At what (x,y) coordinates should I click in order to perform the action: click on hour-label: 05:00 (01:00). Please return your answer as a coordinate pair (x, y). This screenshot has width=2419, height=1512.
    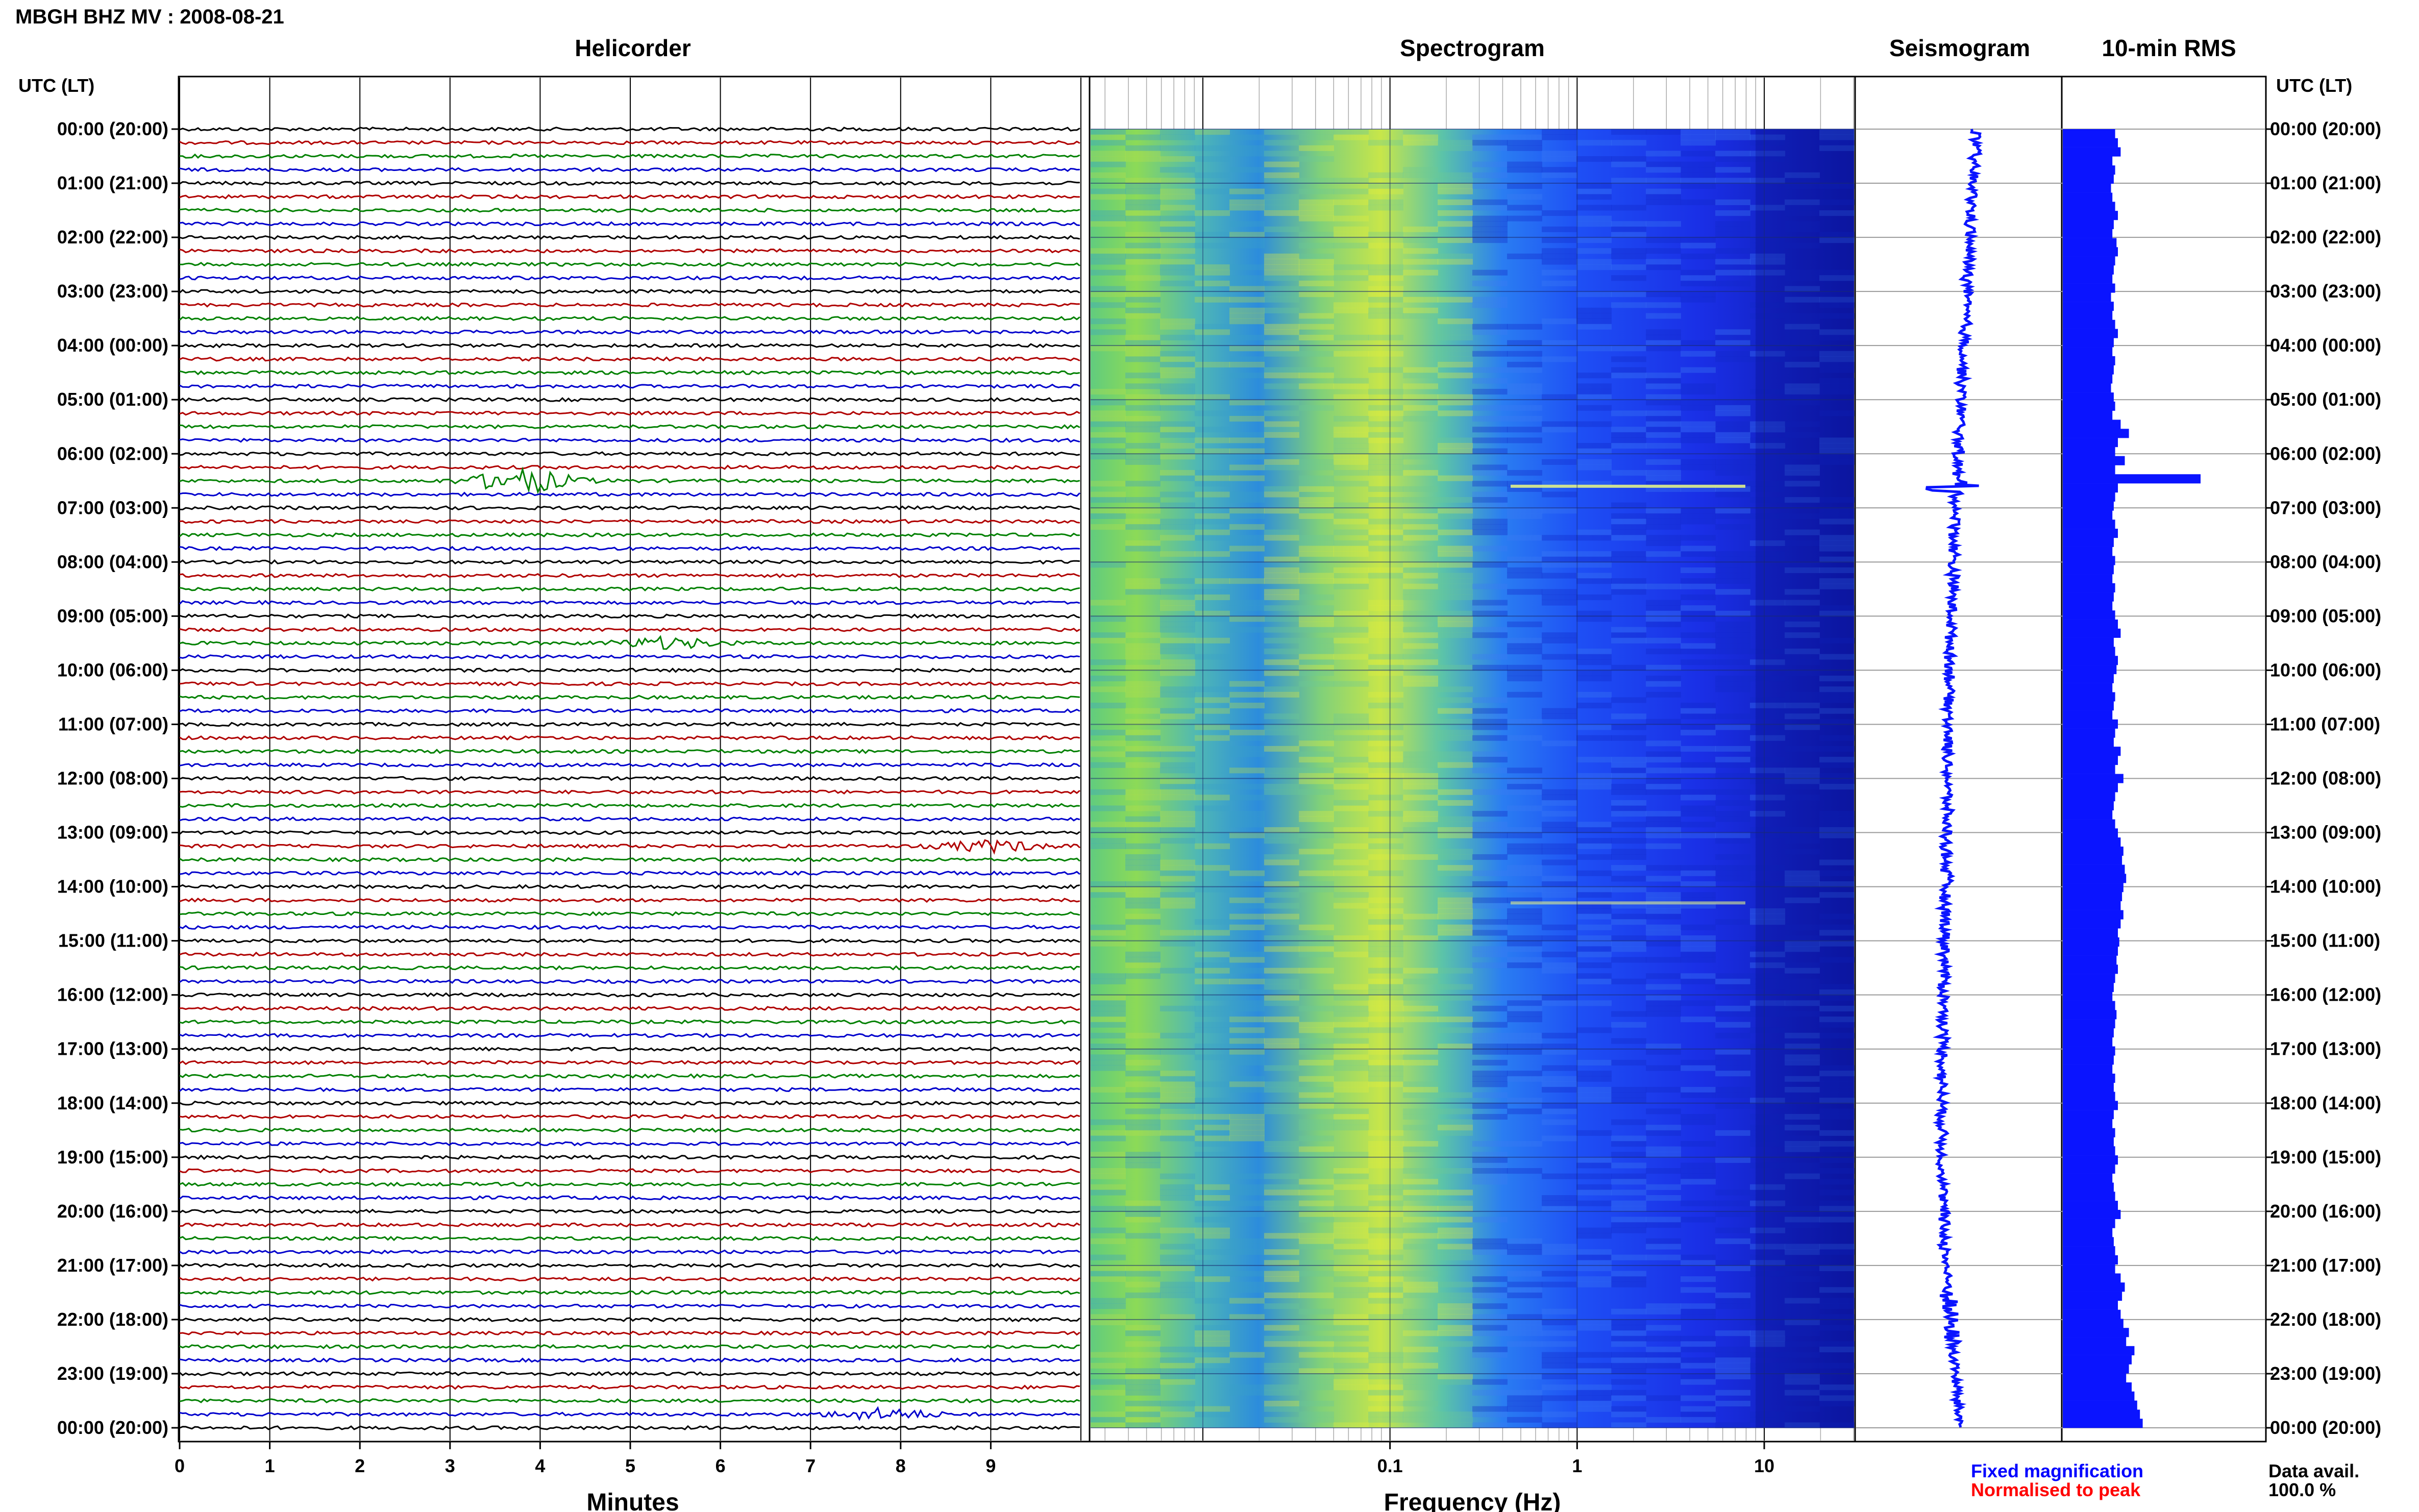
    Looking at the image, I should click on (2325, 399).